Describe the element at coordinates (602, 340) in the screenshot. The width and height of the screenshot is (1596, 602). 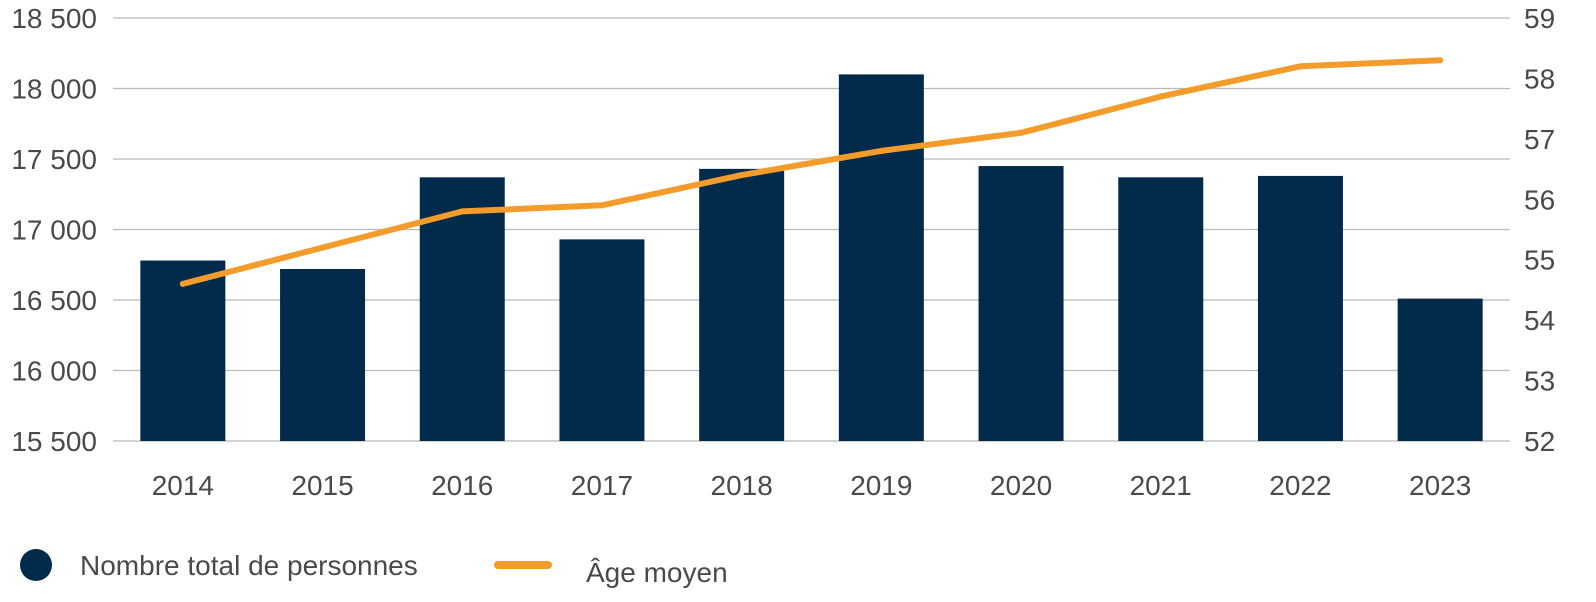
I see `bar-2017` at that location.